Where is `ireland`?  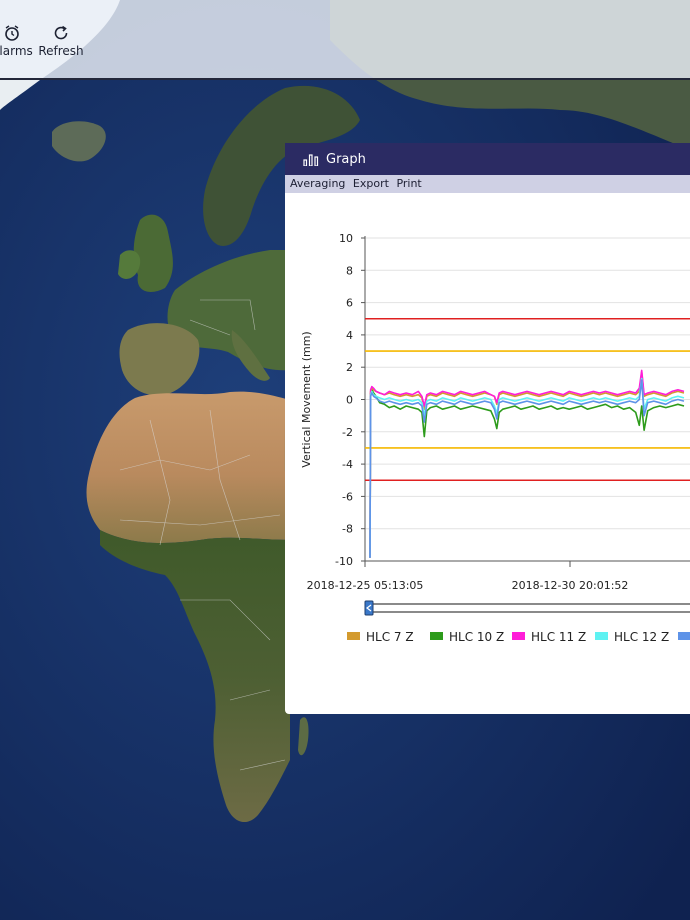
ireland is located at coordinates (129, 264).